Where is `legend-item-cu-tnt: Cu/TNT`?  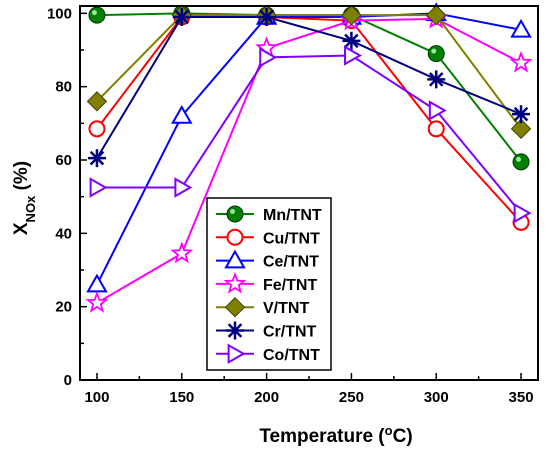 legend-item-cu-tnt: Cu/TNT is located at coordinates (268, 237).